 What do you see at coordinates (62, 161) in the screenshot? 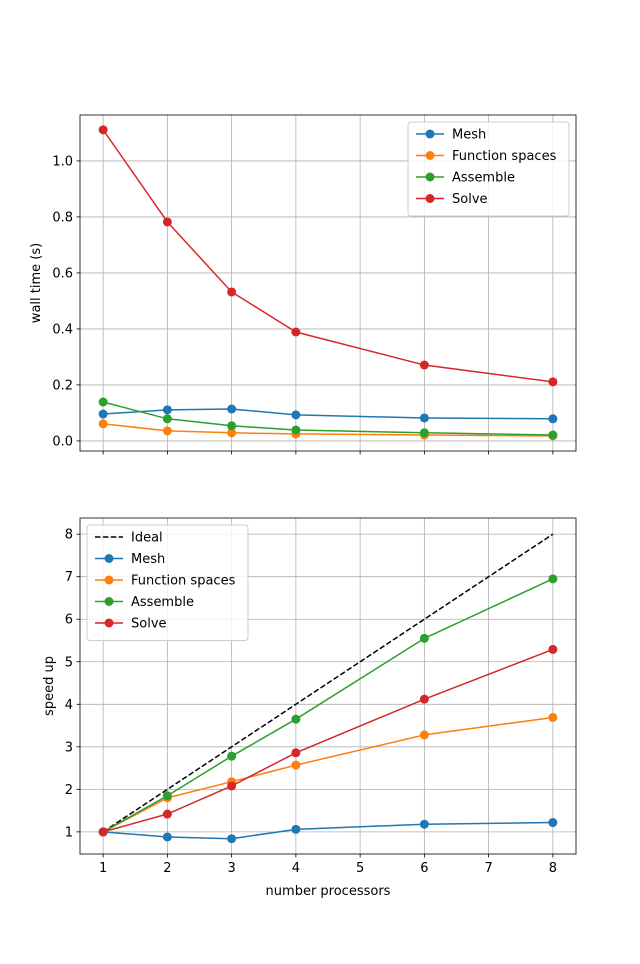
I see `y-tick-label: 1.0` at bounding box center [62, 161].